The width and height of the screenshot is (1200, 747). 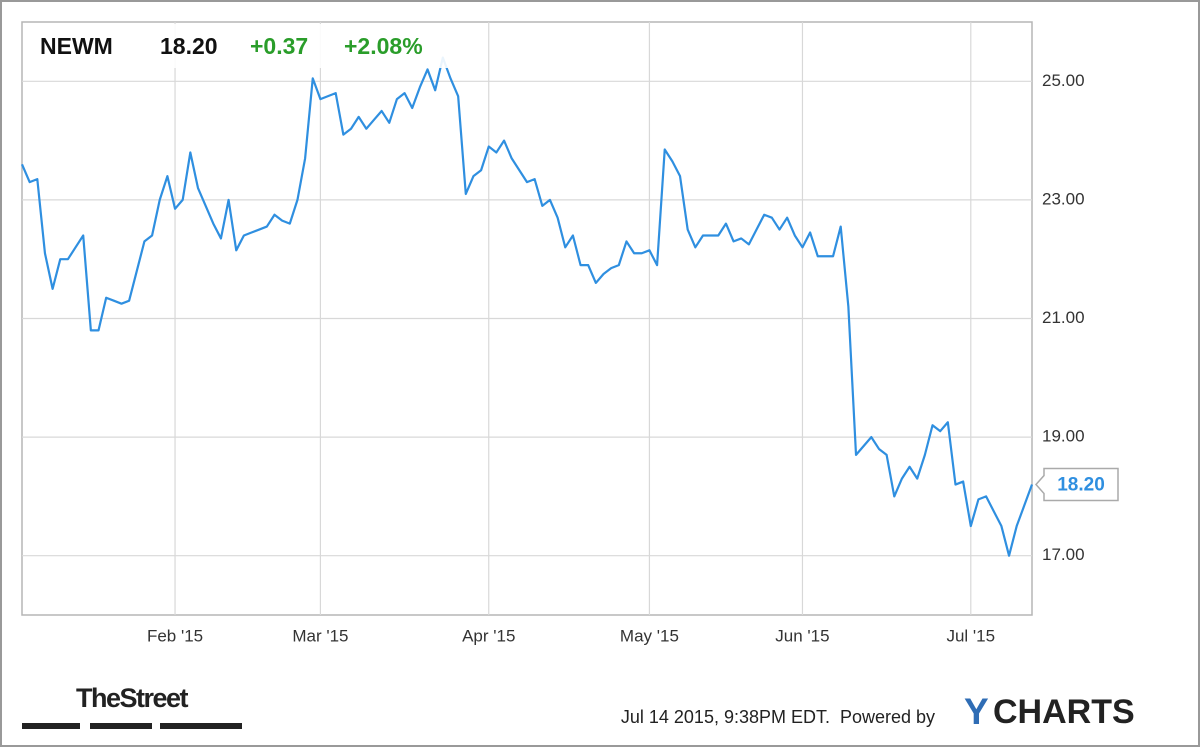 What do you see at coordinates (802, 635) in the screenshot?
I see `x-tick-label: Jun '15` at bounding box center [802, 635].